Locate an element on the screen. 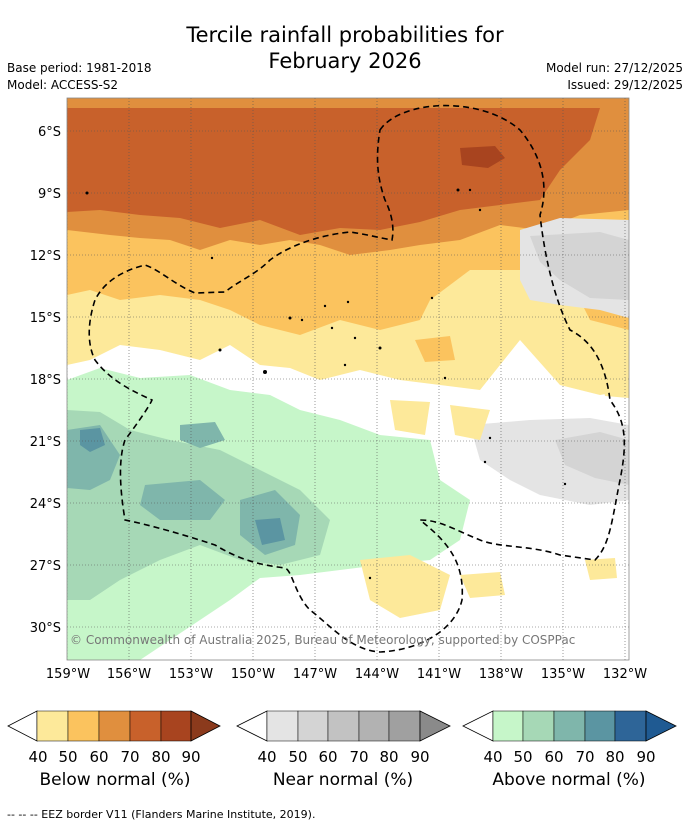  below-40-patch-a is located at coordinates (410, 417).